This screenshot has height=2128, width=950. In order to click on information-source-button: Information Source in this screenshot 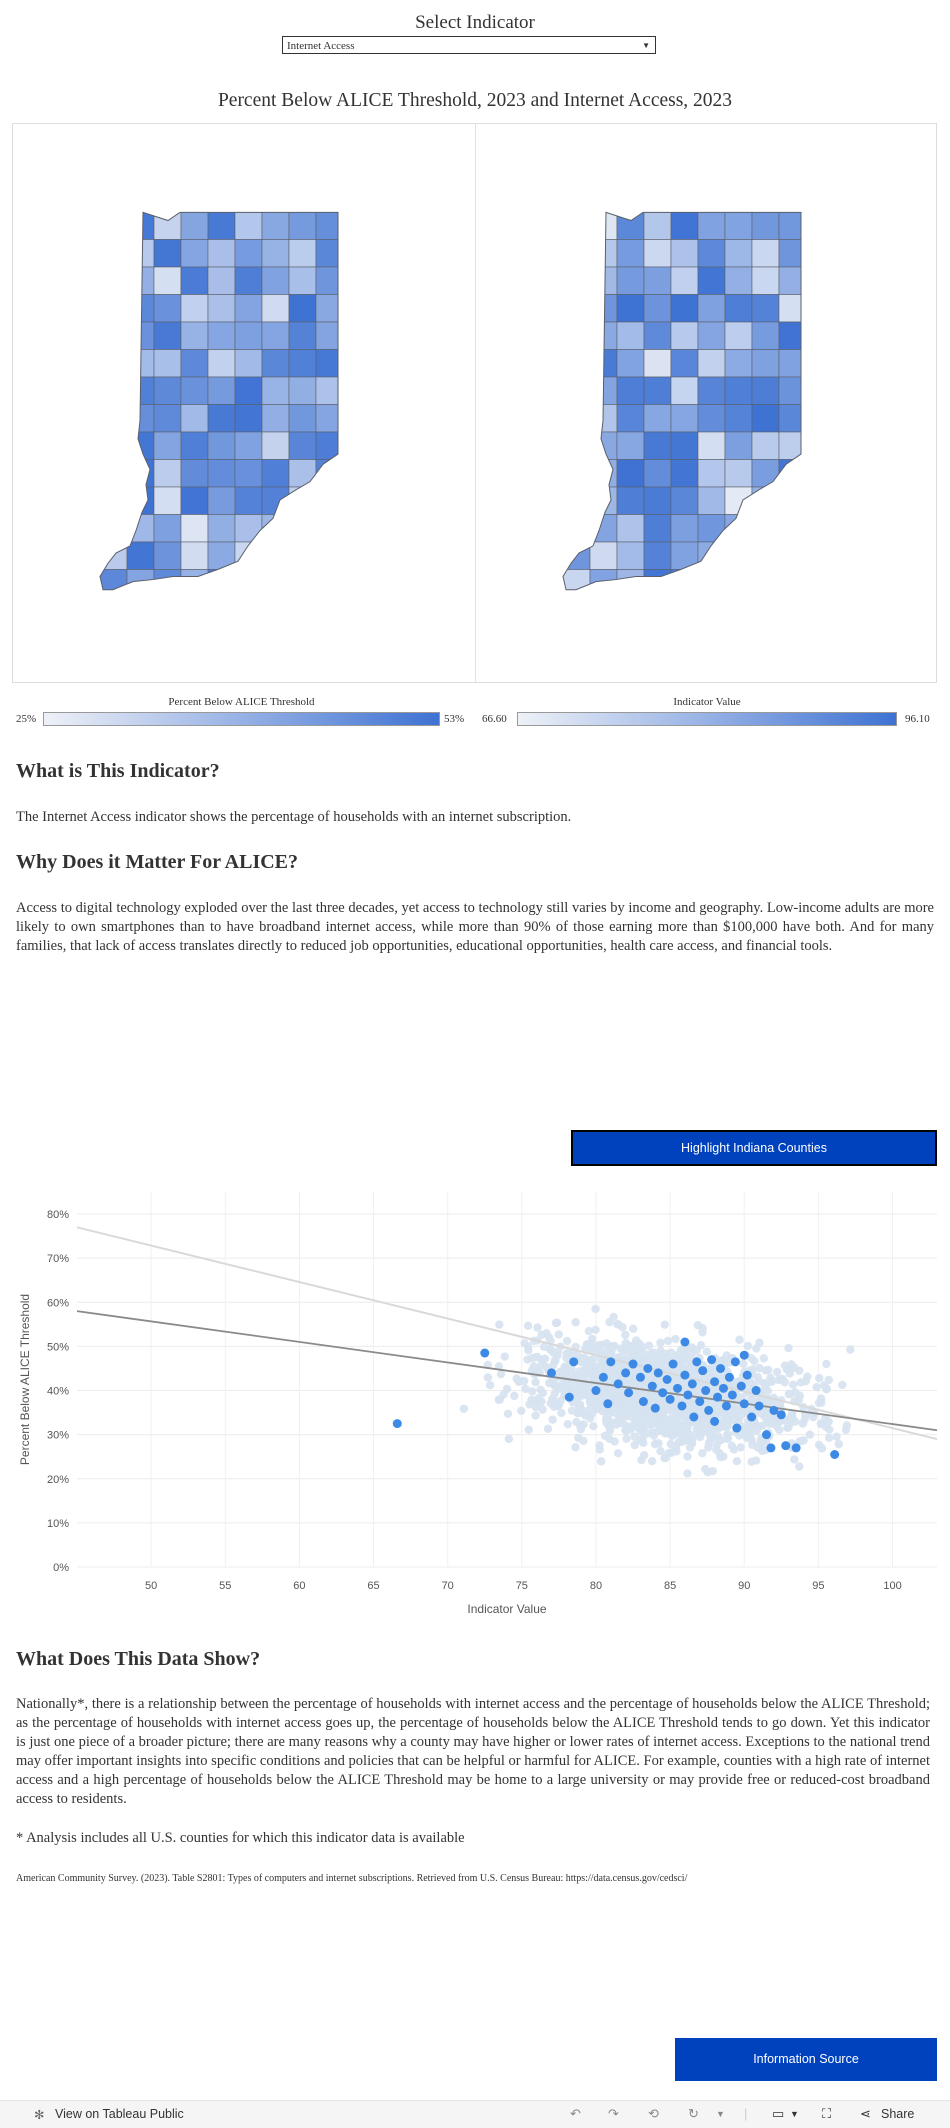, I will do `click(806, 2059)`.